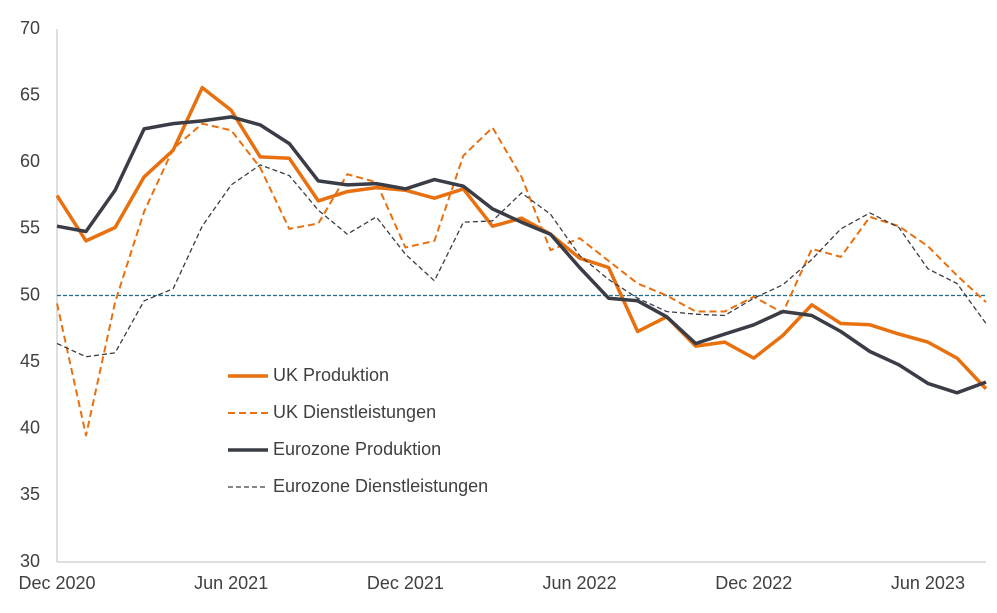 The width and height of the screenshot is (997, 613). Describe the element at coordinates (753, 583) in the screenshot. I see `x-tick-label: Dec 2022` at that location.